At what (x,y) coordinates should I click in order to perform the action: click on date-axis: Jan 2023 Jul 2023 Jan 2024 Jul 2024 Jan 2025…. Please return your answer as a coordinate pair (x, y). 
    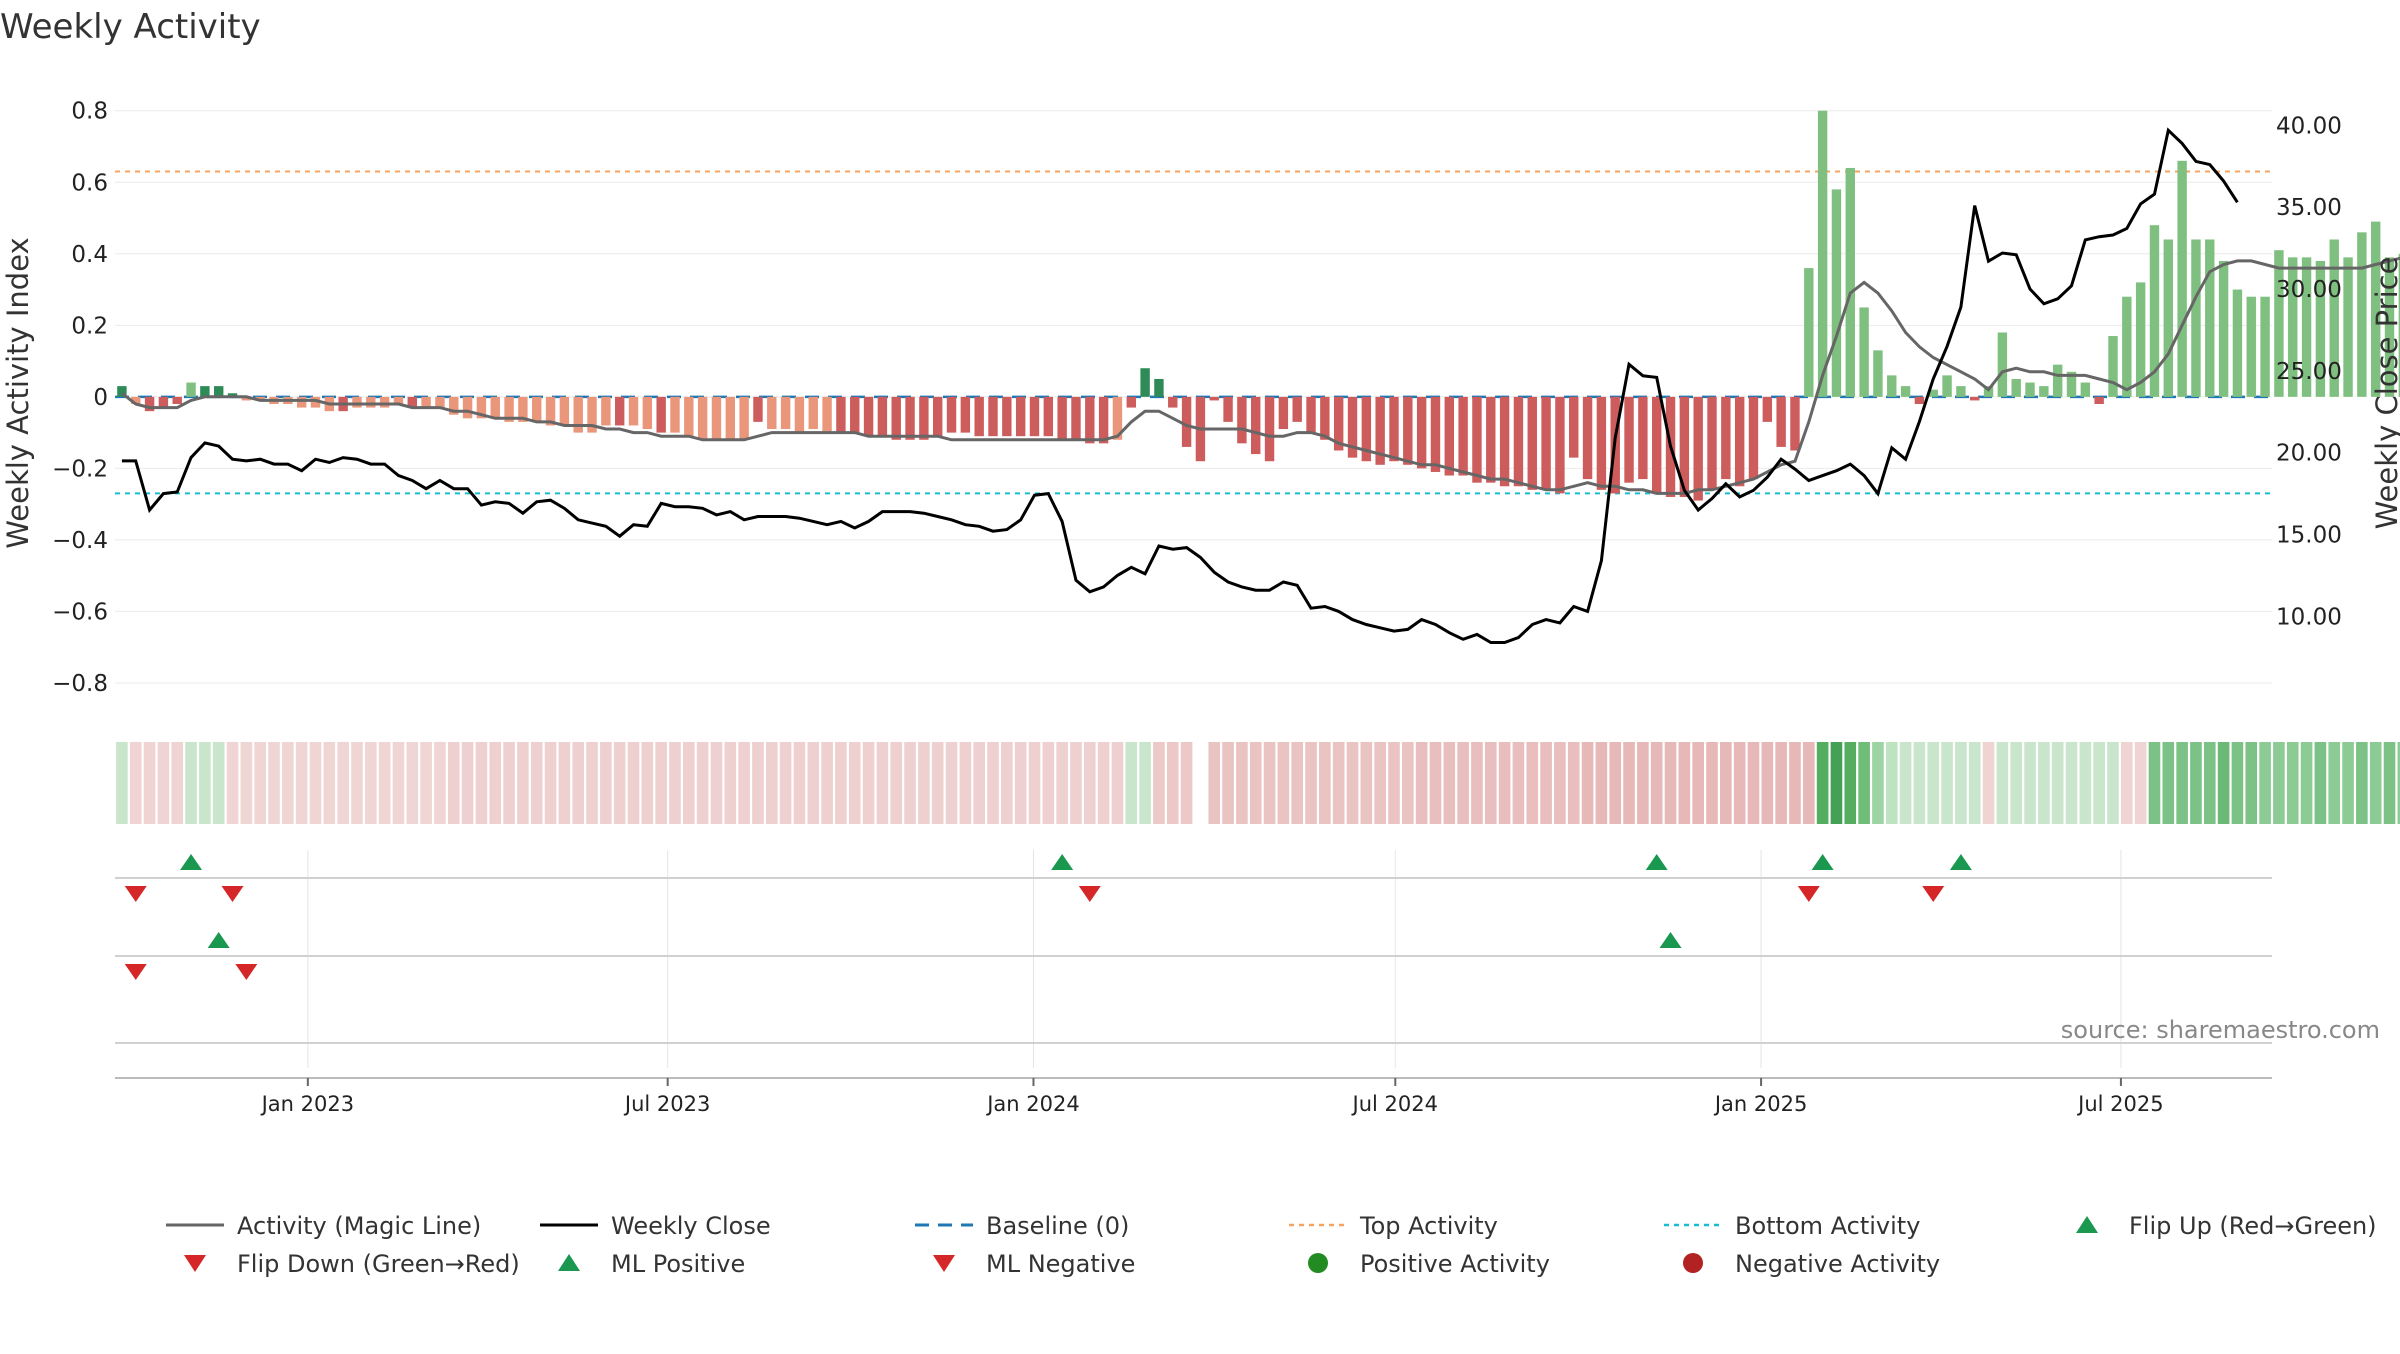
    Looking at the image, I should click on (1193, 1096).